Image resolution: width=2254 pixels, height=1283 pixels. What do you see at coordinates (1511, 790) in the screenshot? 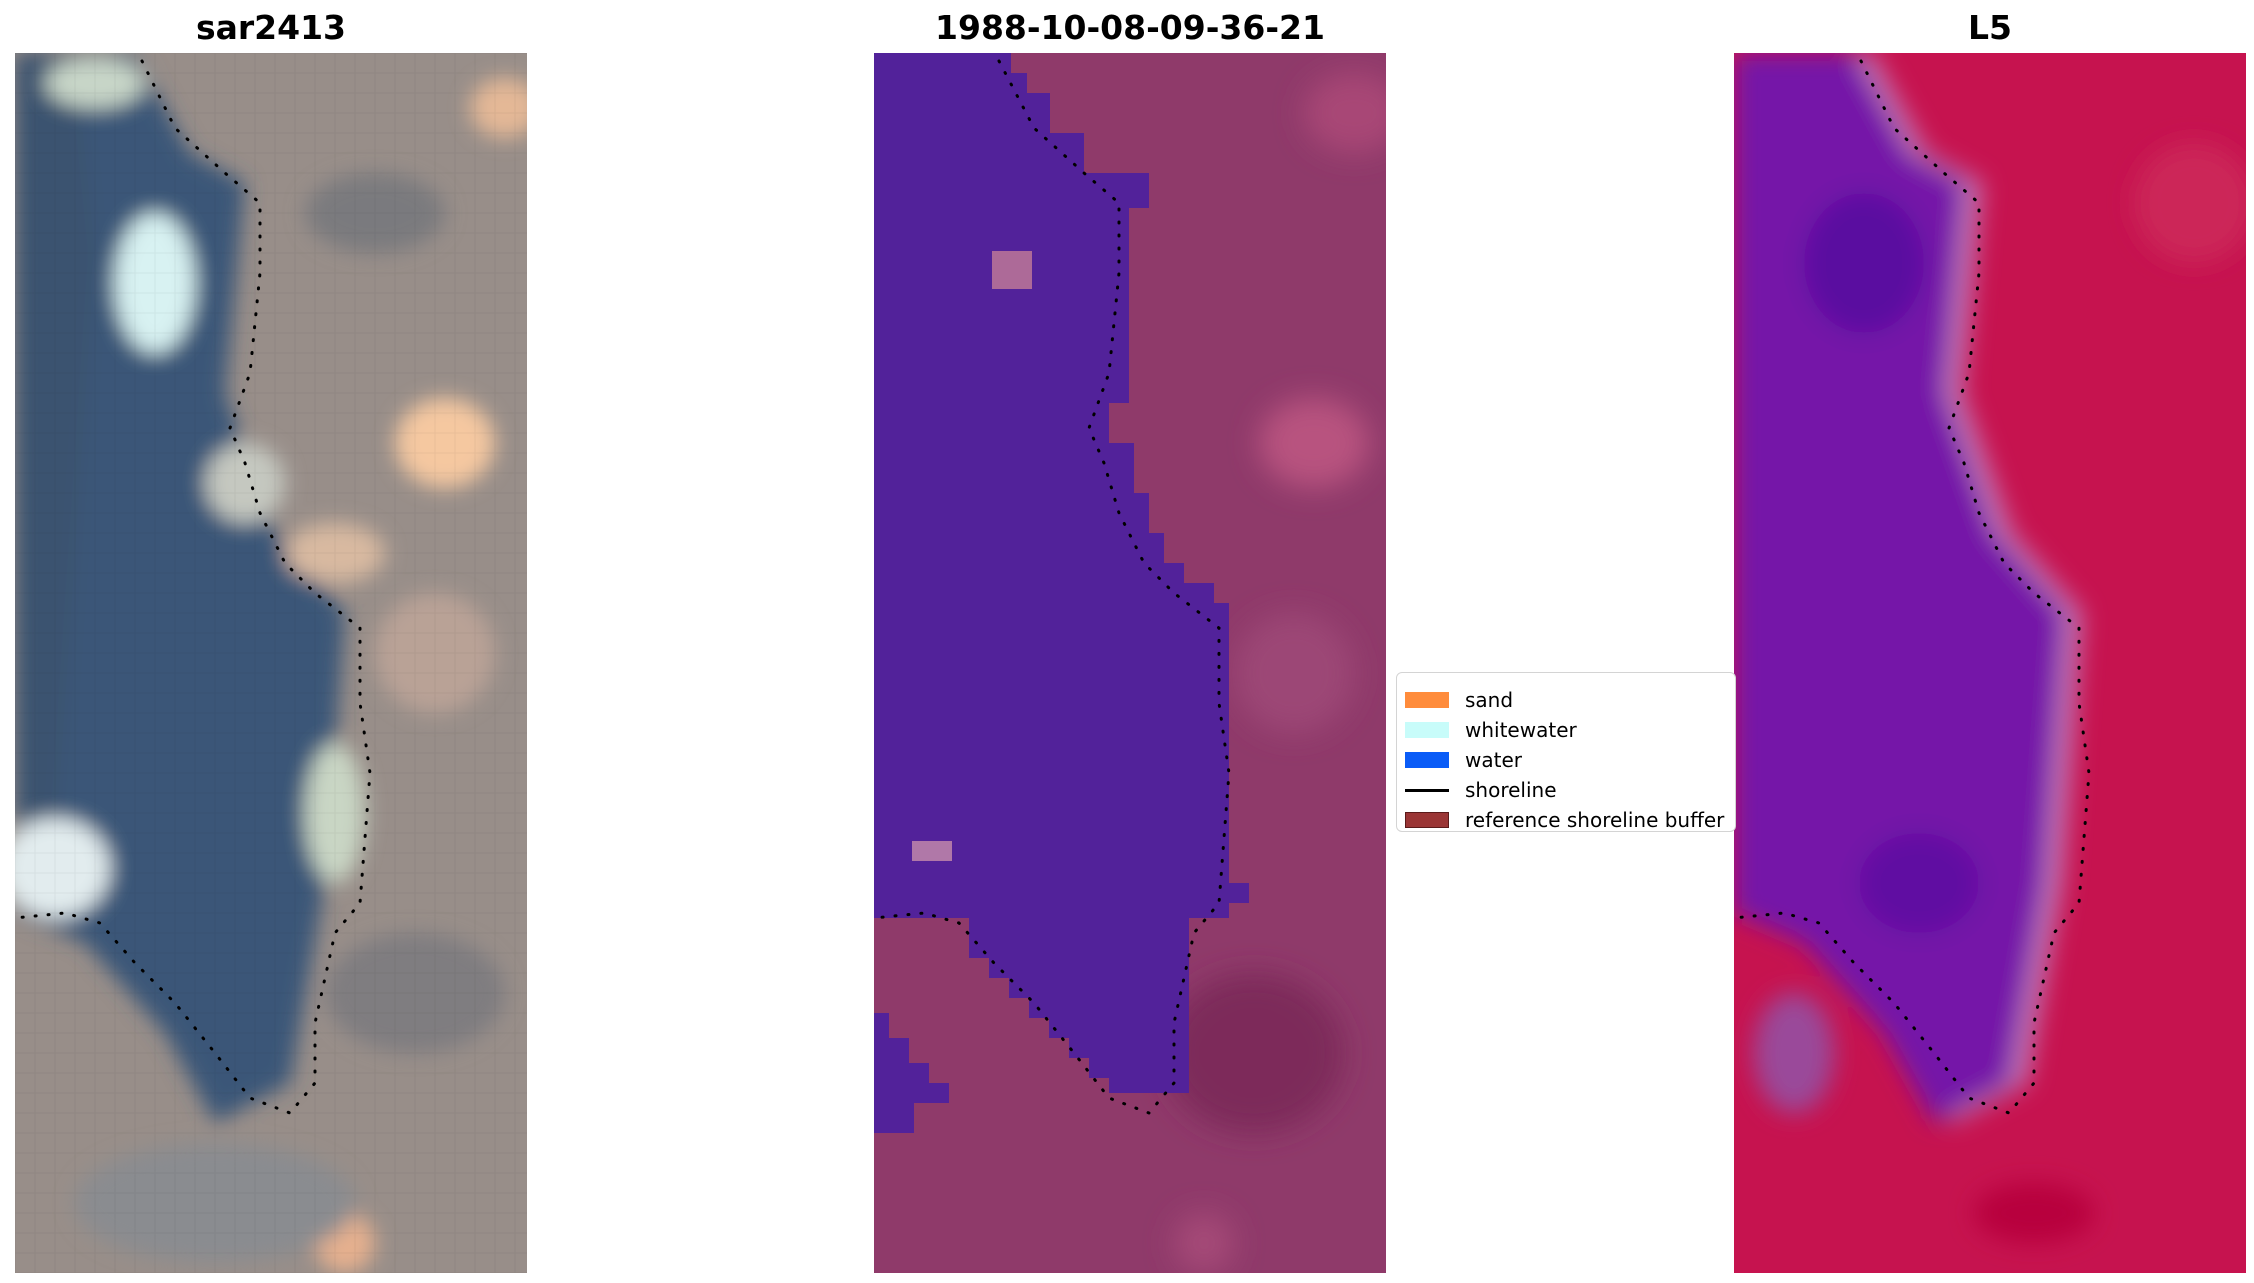
I see `legend-label: shoreline` at bounding box center [1511, 790].